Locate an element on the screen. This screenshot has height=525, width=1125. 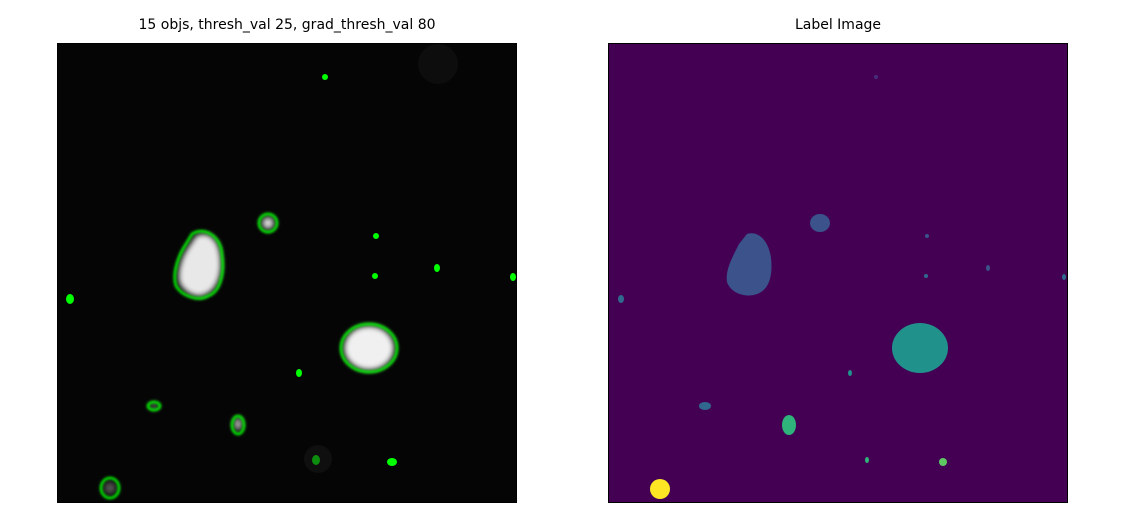
right-panel-title: Label Image is located at coordinates (838, 25).